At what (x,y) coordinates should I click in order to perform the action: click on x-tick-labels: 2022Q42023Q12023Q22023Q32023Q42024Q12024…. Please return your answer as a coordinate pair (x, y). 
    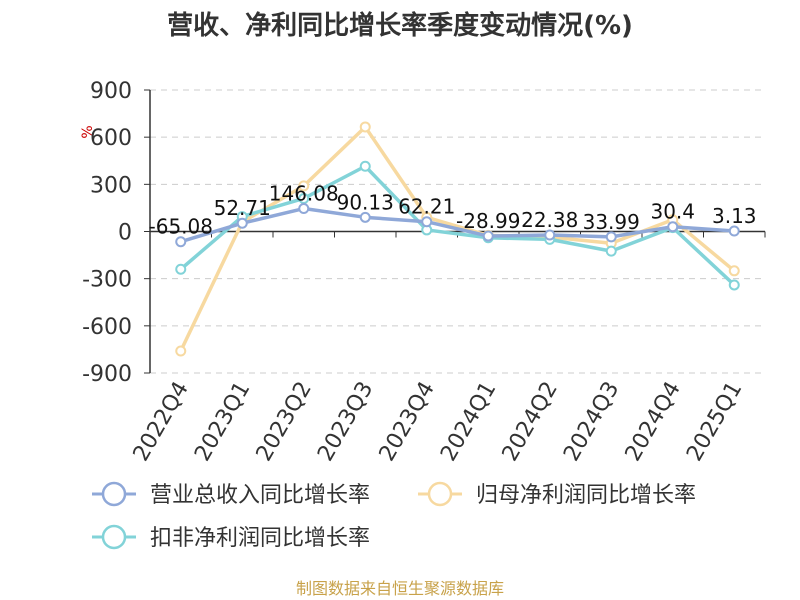
    Looking at the image, I should click on (438, 422).